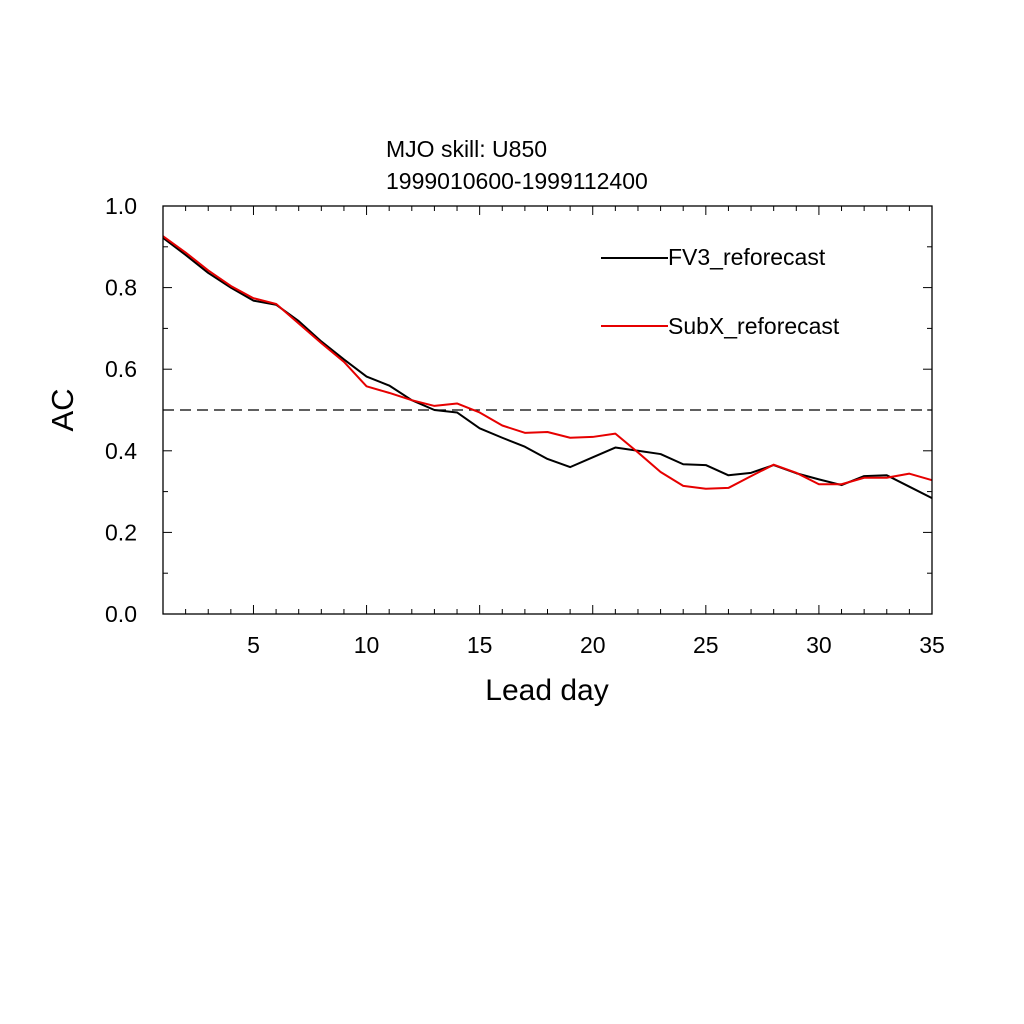 The width and height of the screenshot is (1024, 1024). I want to click on chart-subtitle: 1999010600-1999112400, so click(517, 181).